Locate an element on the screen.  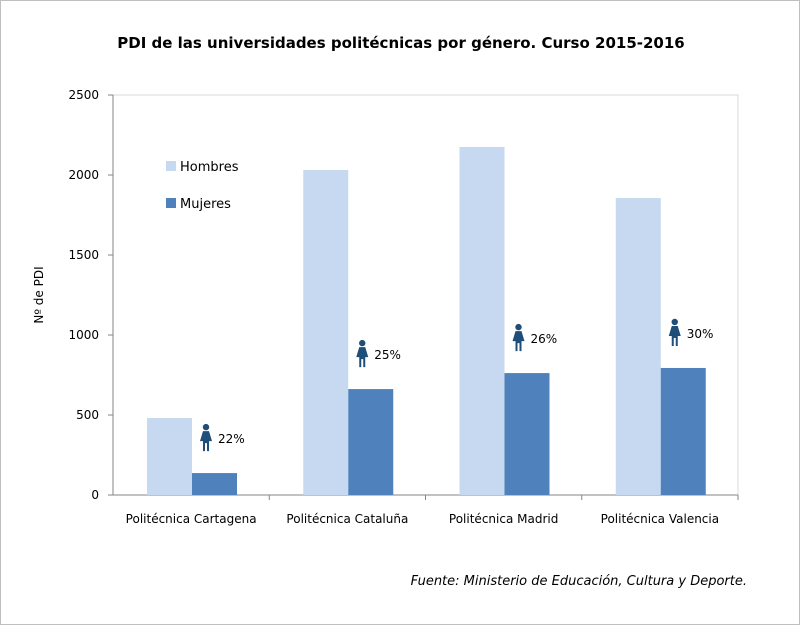
legend-label: Mujeres is located at coordinates (205, 204).